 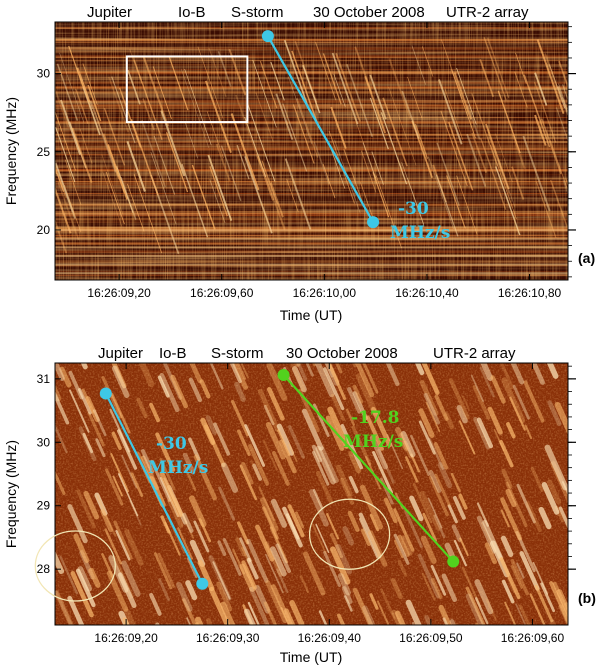 What do you see at coordinates (44, 569) in the screenshot?
I see `y-tick-label: 28` at bounding box center [44, 569].